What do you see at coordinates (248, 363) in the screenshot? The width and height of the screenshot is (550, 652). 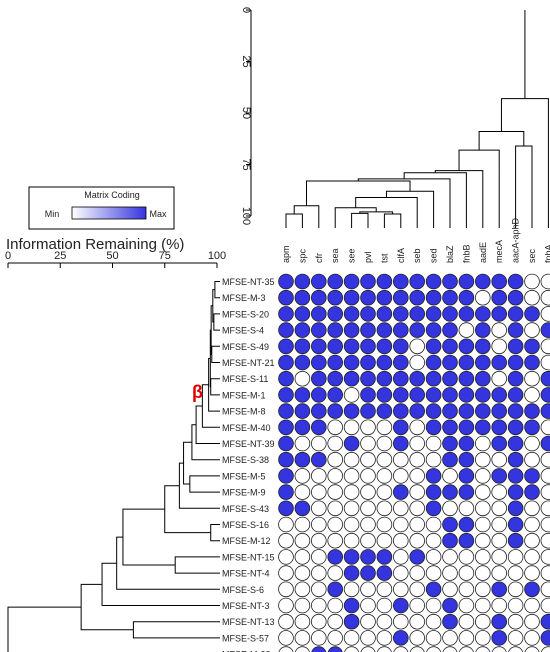 I see `row-label: MFSE-NT-21` at bounding box center [248, 363].